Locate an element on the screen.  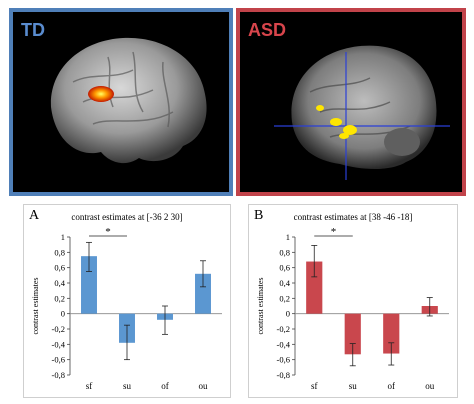
chart-a-bar-ou is located at coordinates (203, 293).